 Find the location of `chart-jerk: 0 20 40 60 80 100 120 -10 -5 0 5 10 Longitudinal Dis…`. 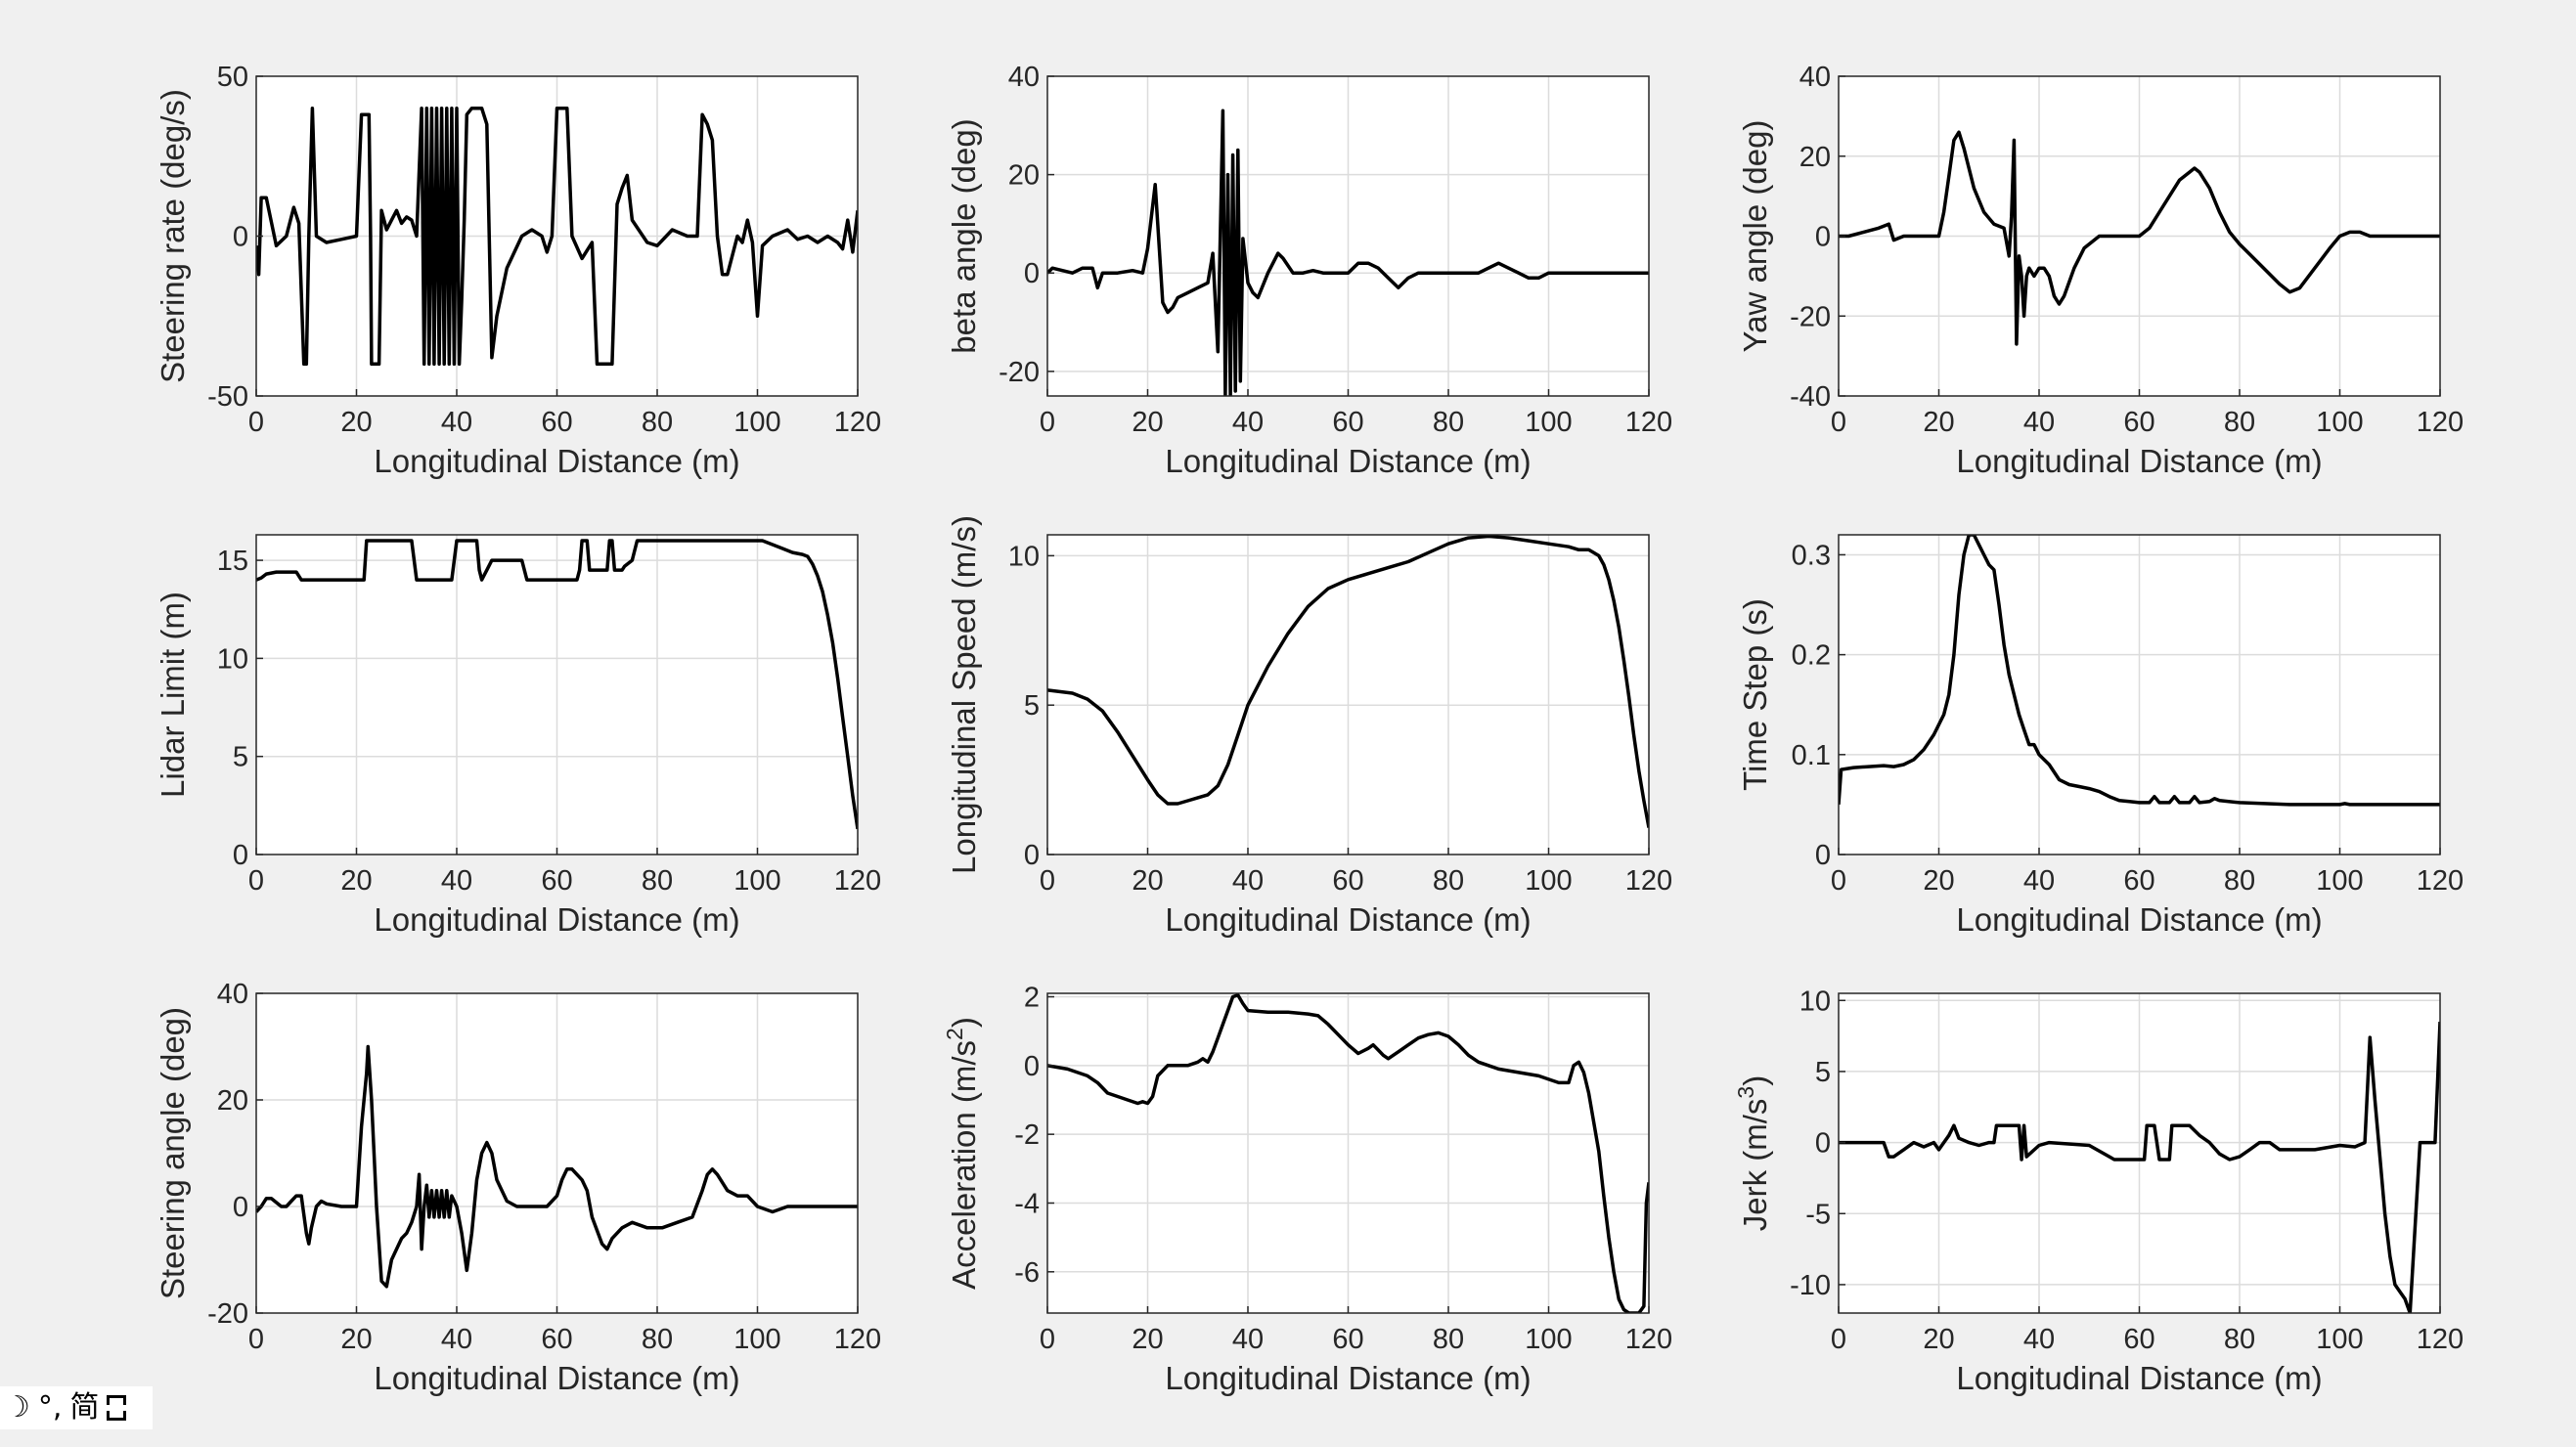

chart-jerk: 0 20 40 60 80 100 120 -10 -5 0 5 10 Longitudinal Dis… is located at coordinates (2098, 1191).